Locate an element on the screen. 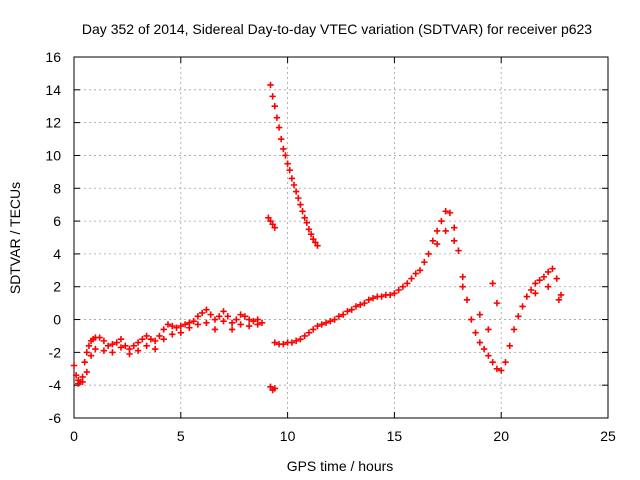 This screenshot has height=480, width=640. x-tick-label: 25 is located at coordinates (608, 436).